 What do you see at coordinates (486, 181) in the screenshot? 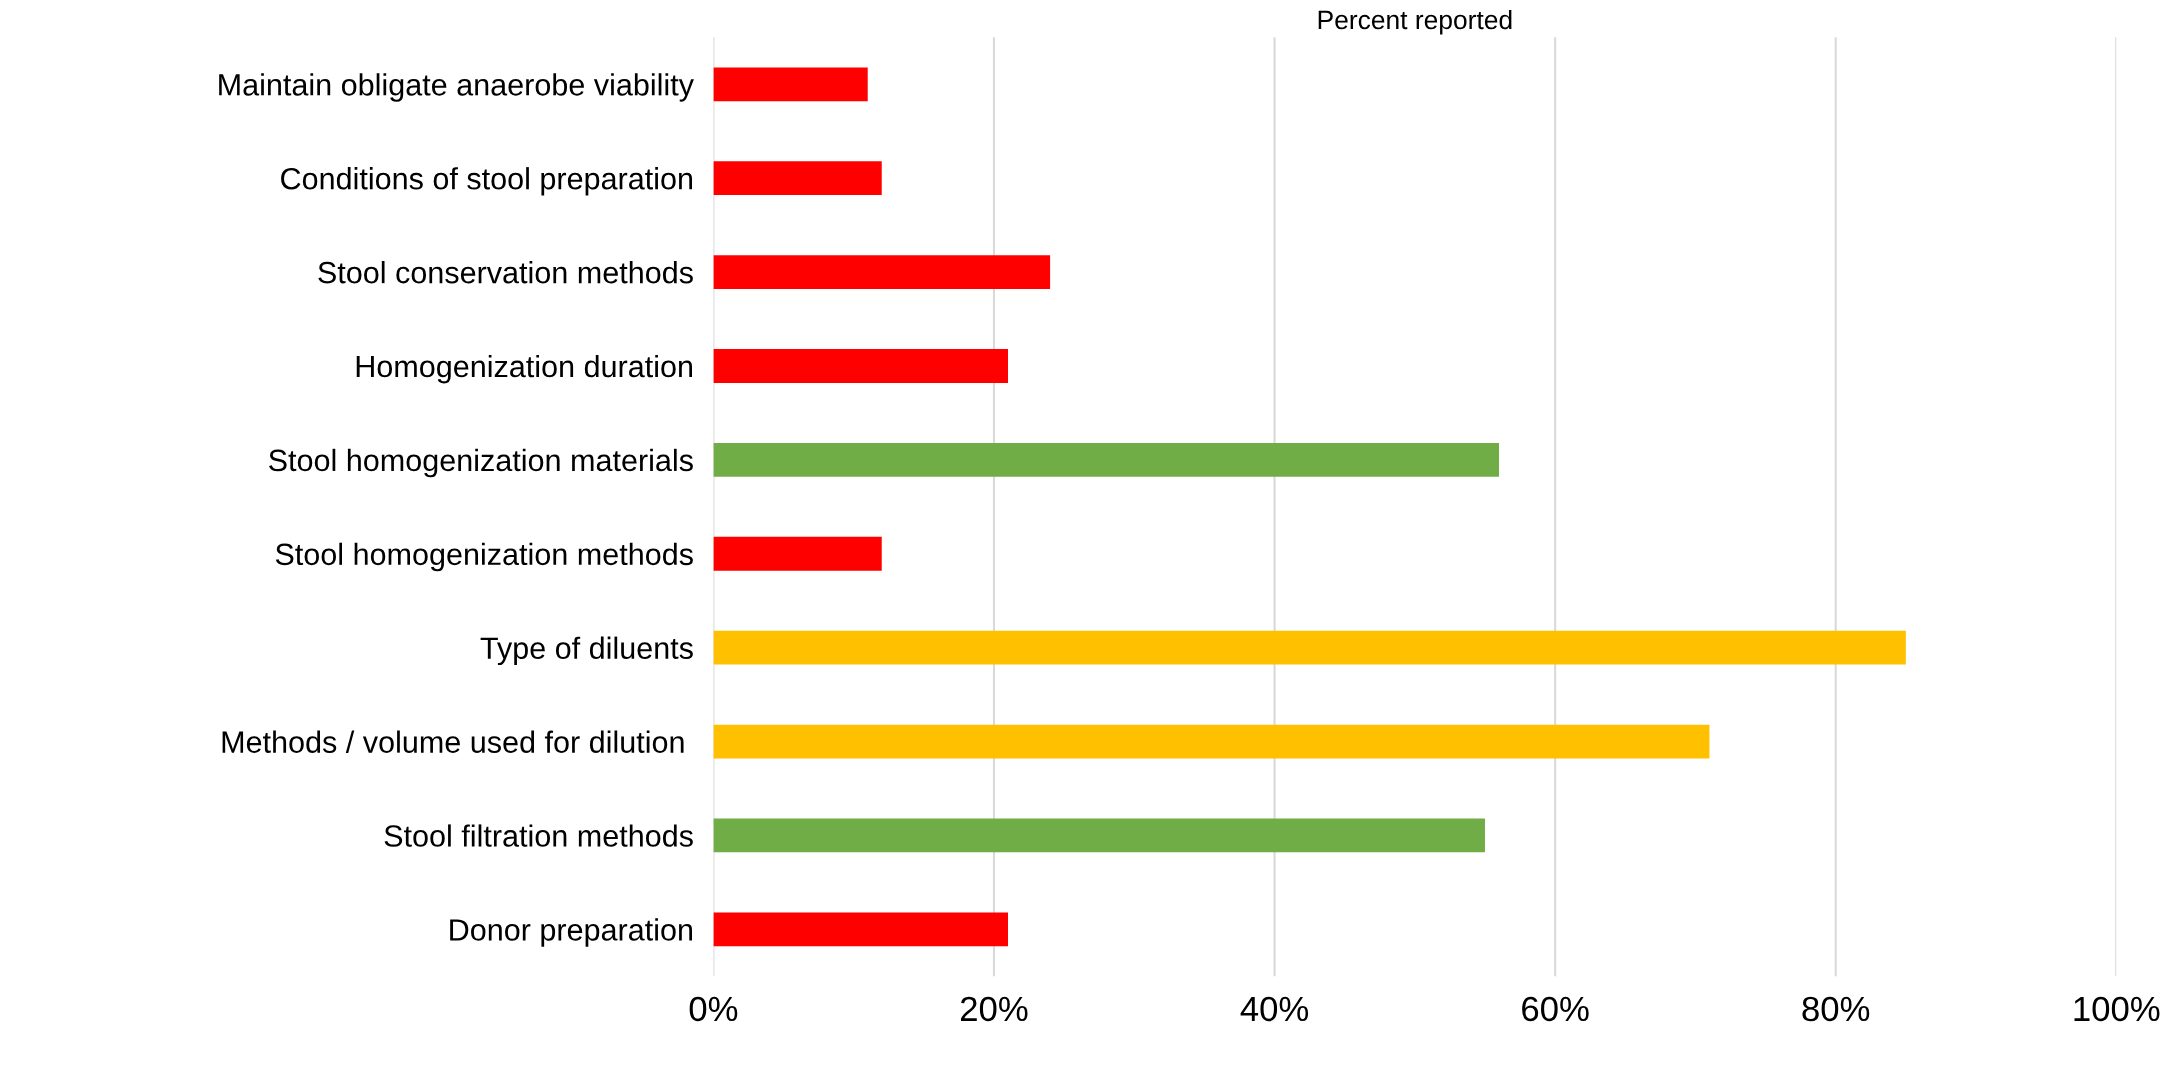
I see `y-tick-label: Conditions of stool preparation` at bounding box center [486, 181].